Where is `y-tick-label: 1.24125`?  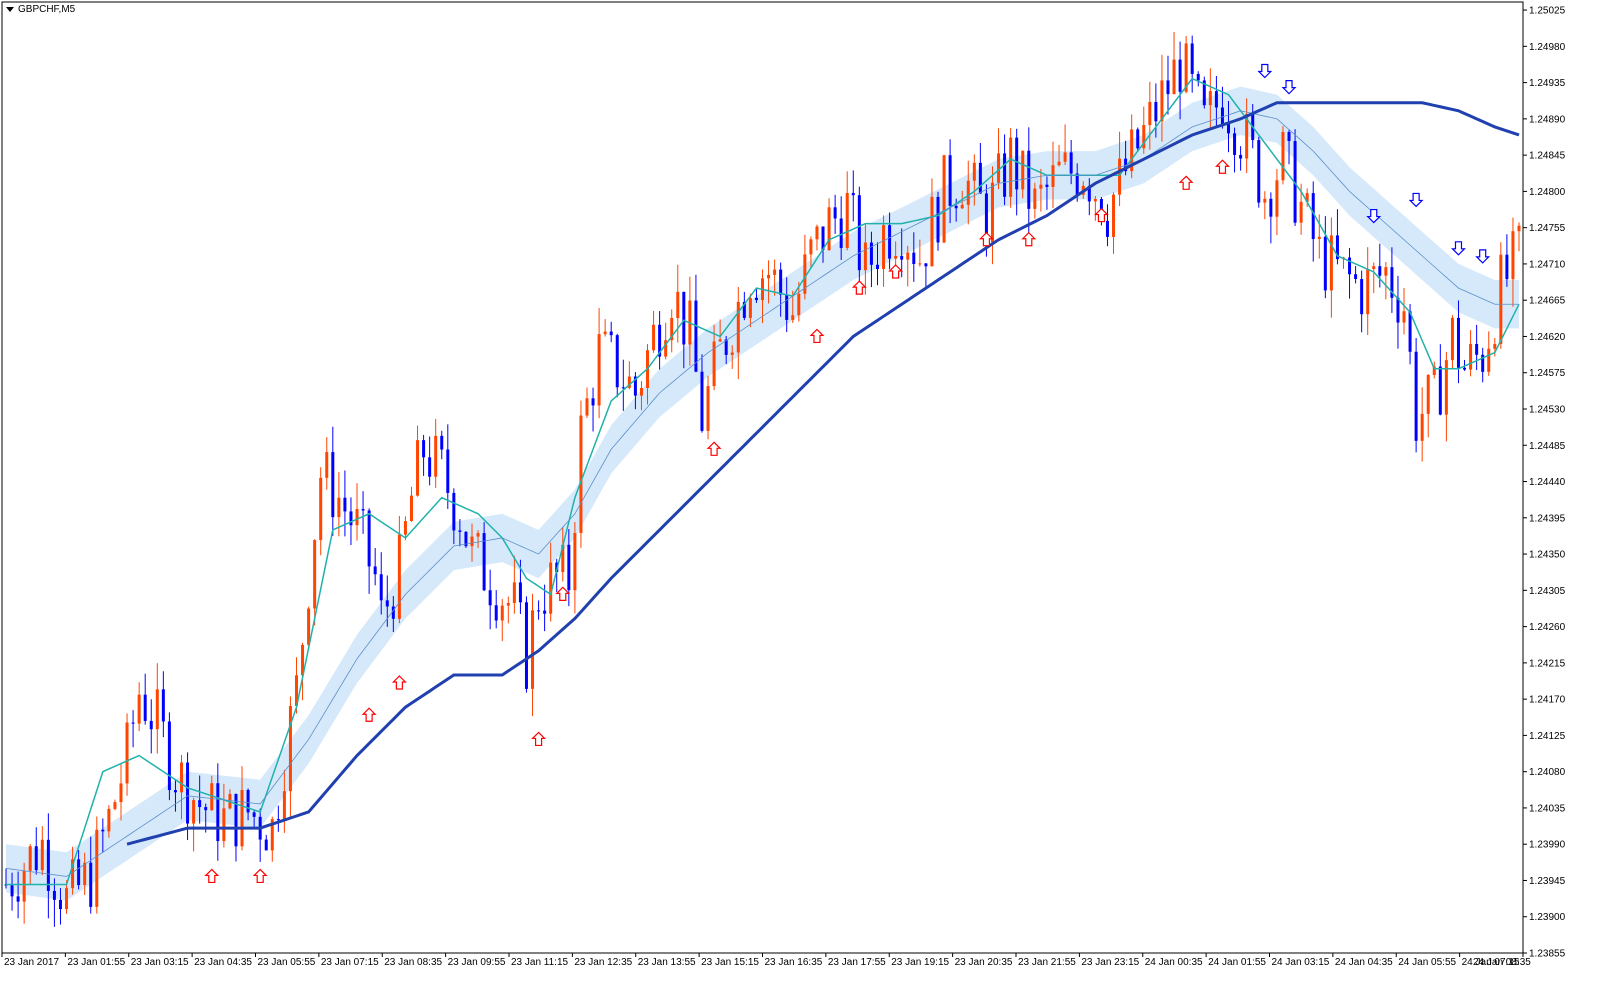
y-tick-label: 1.24125 is located at coordinates (1547, 736).